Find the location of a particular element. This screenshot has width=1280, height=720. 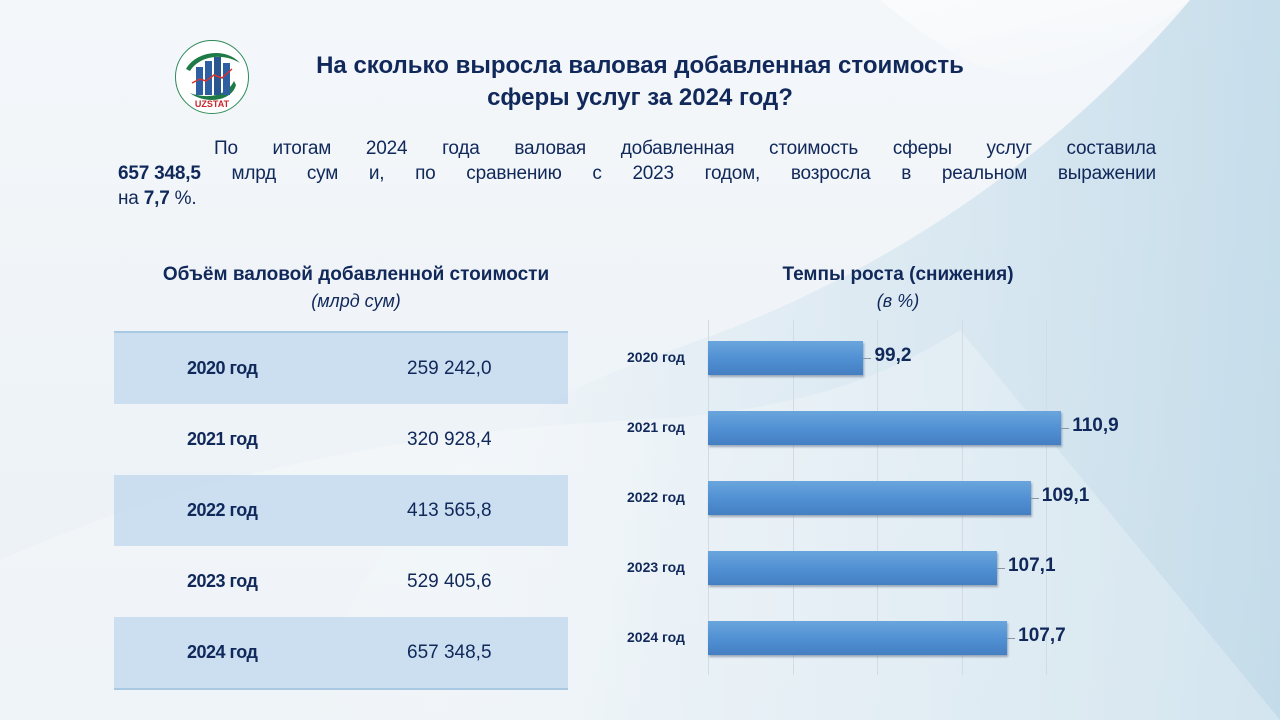

table-row: 2021 год 320 928,4 is located at coordinates (341, 439).